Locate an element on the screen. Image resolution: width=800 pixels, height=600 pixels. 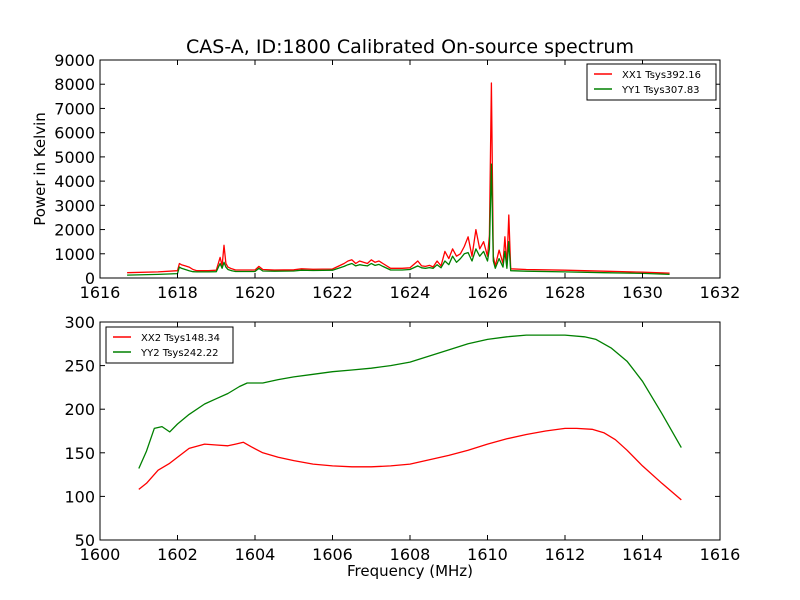
bottom-x-tick-label: 1606 is located at coordinates (332, 554).